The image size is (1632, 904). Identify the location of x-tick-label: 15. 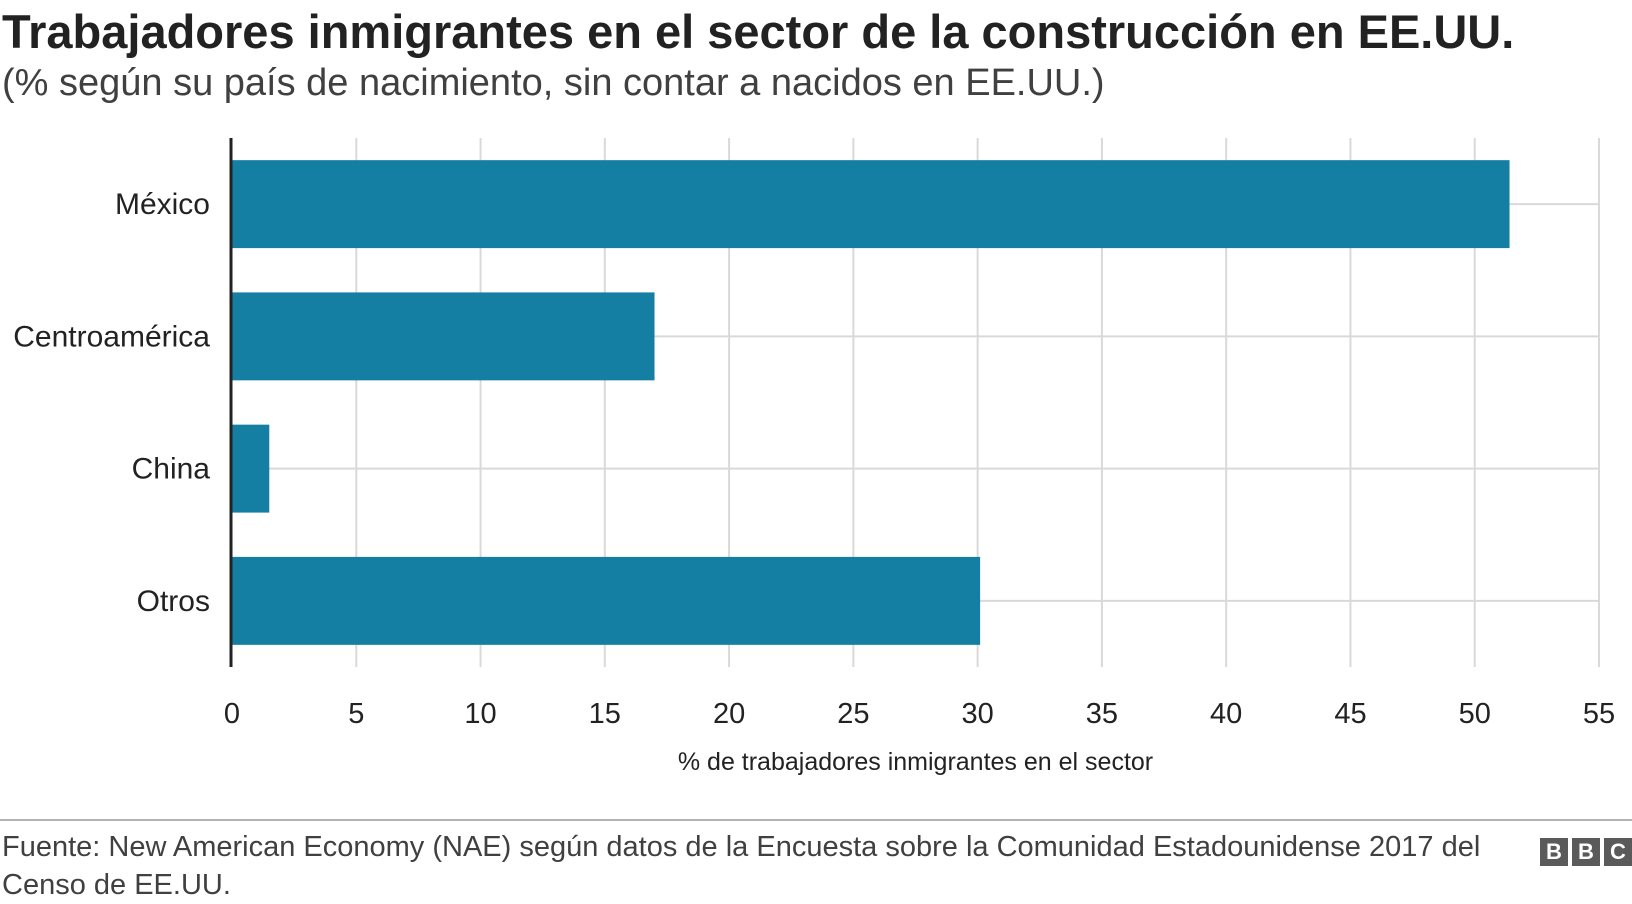
(605, 714).